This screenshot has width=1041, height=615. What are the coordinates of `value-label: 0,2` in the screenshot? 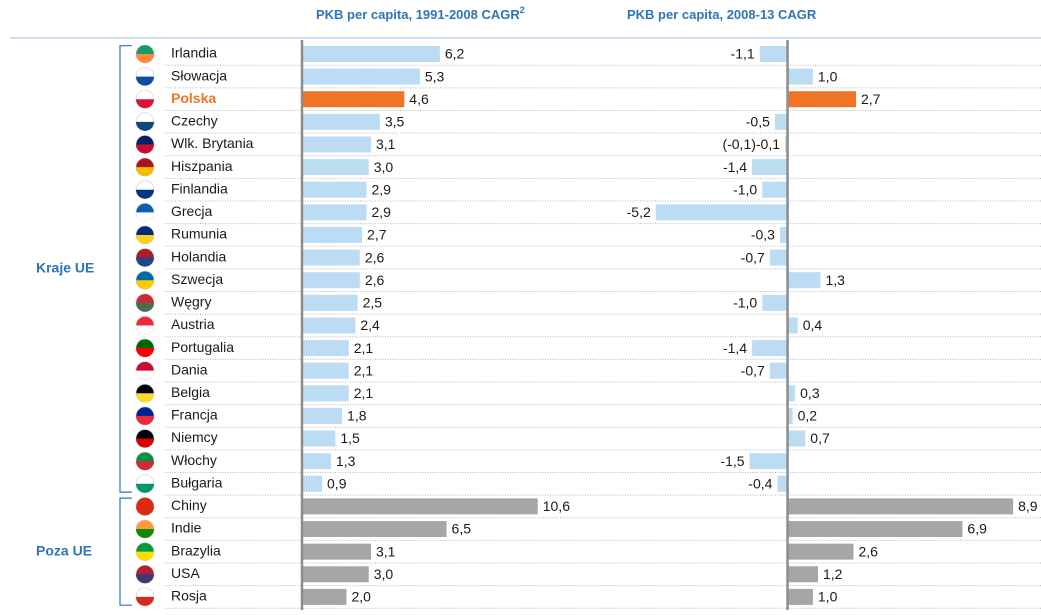 It's located at (808, 416).